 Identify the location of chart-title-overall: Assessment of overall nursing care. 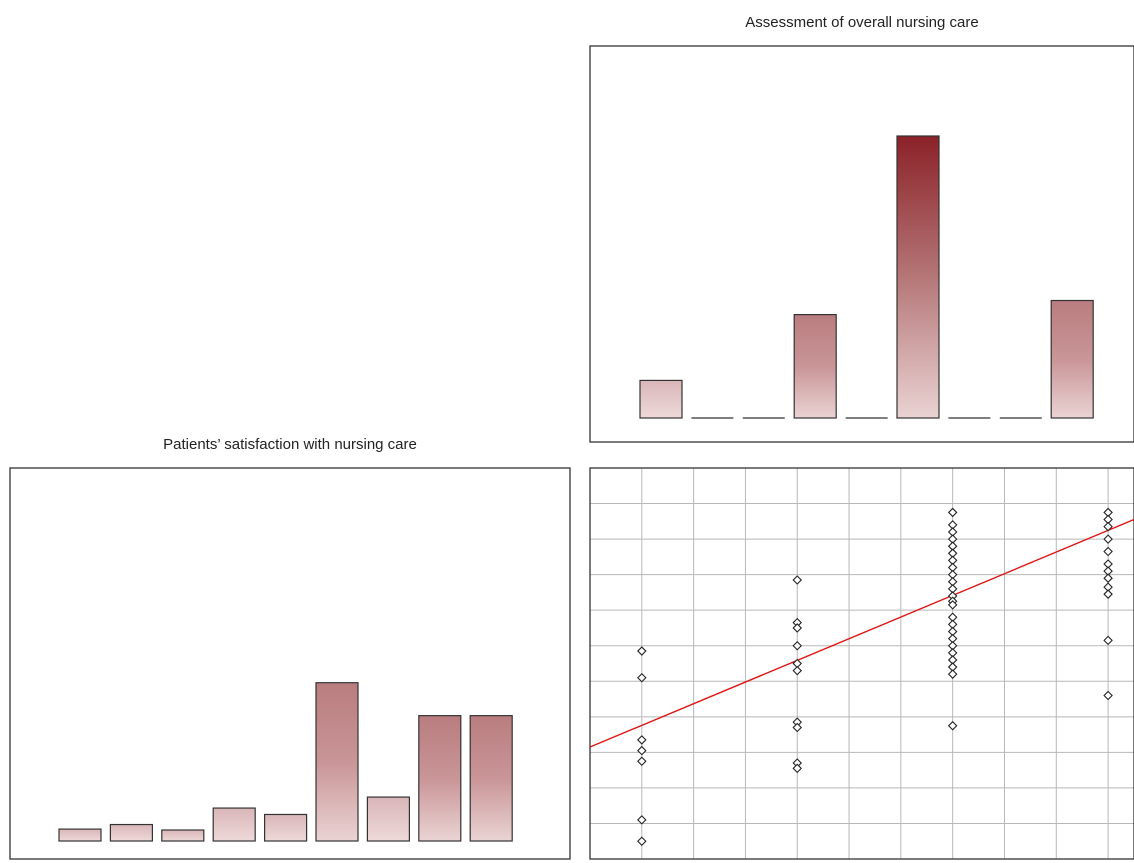
(862, 22).